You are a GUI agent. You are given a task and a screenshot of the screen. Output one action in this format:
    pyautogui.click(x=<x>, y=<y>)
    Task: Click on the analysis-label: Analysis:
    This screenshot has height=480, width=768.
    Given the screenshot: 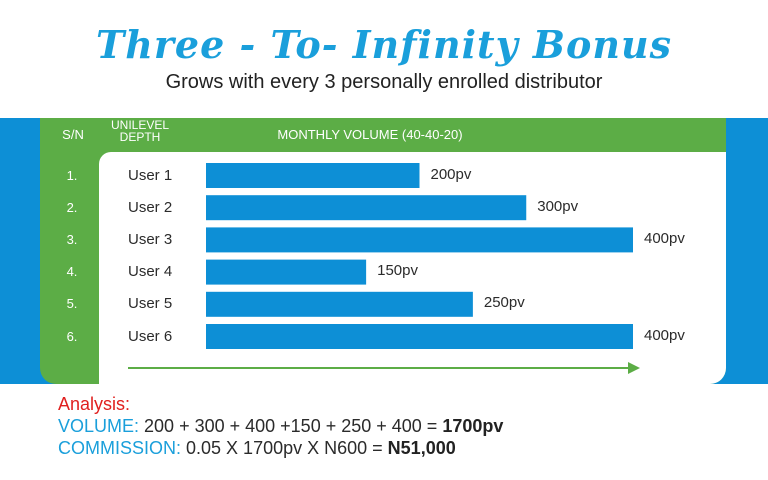 What is the action you would take?
    pyautogui.click(x=94, y=404)
    